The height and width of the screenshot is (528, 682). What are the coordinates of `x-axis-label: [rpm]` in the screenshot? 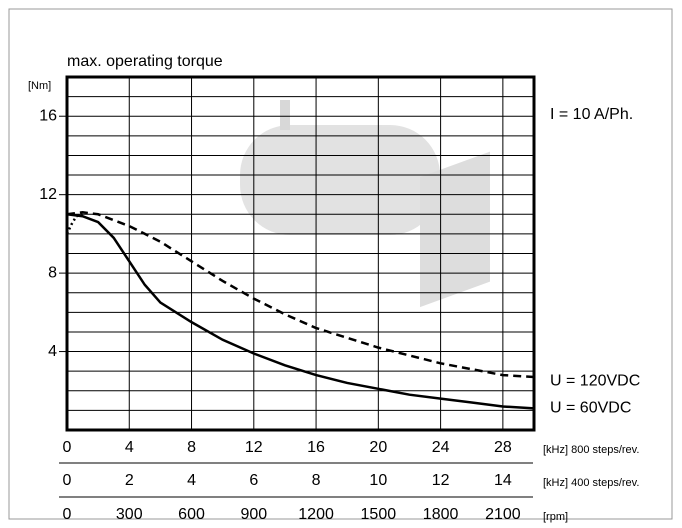 It's located at (555, 517).